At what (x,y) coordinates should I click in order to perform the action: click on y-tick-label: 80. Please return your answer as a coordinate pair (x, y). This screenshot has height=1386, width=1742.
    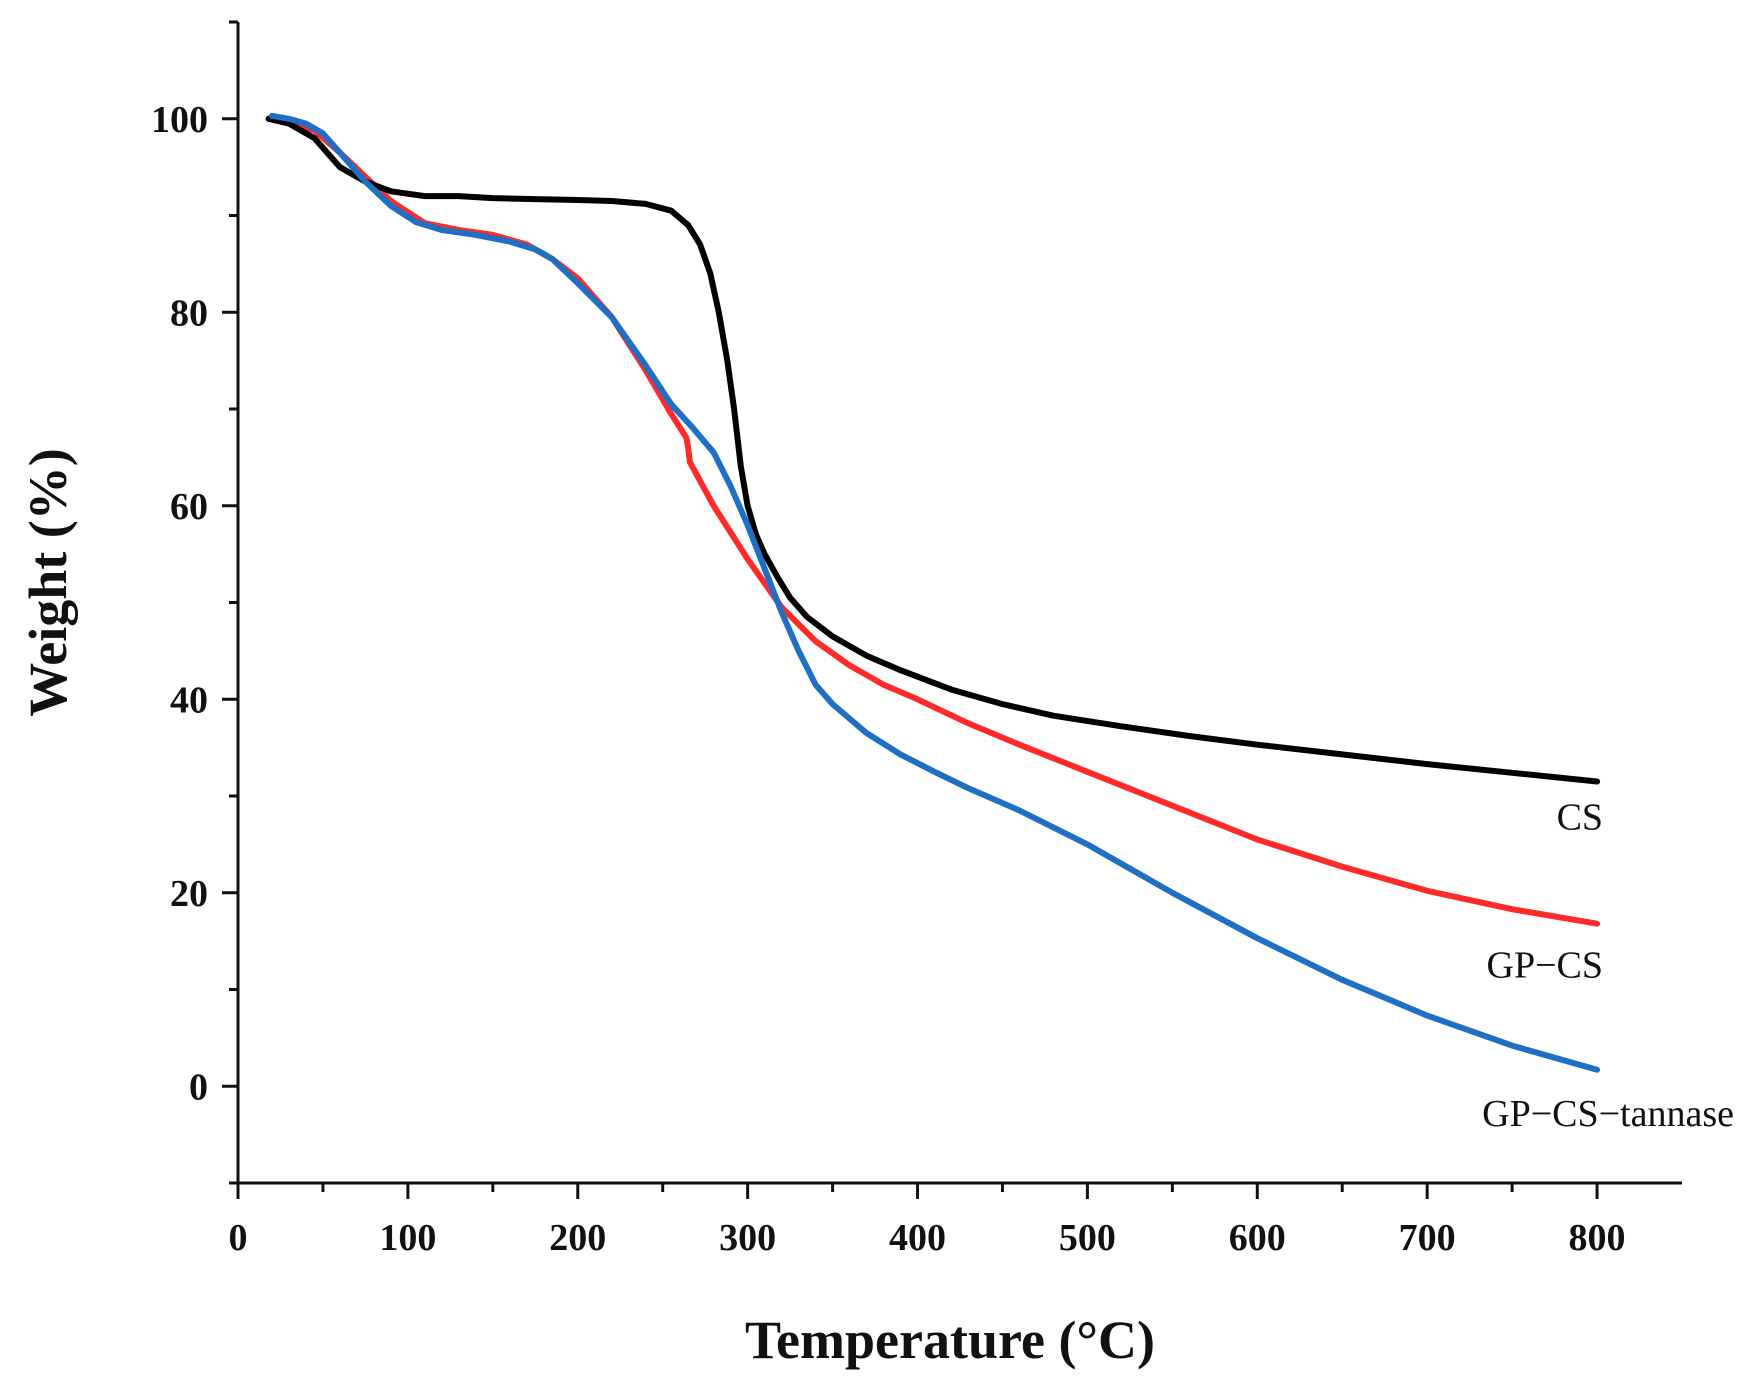
    Looking at the image, I should click on (189, 313).